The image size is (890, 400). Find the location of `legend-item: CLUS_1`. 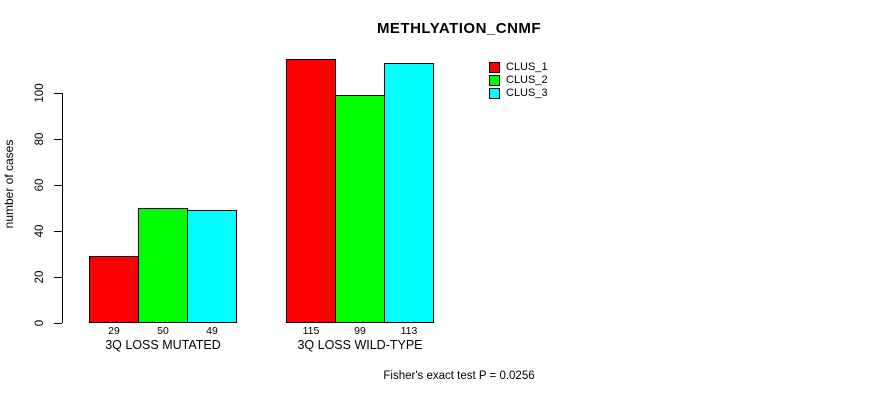

legend-item: CLUS_1 is located at coordinates (518, 67).